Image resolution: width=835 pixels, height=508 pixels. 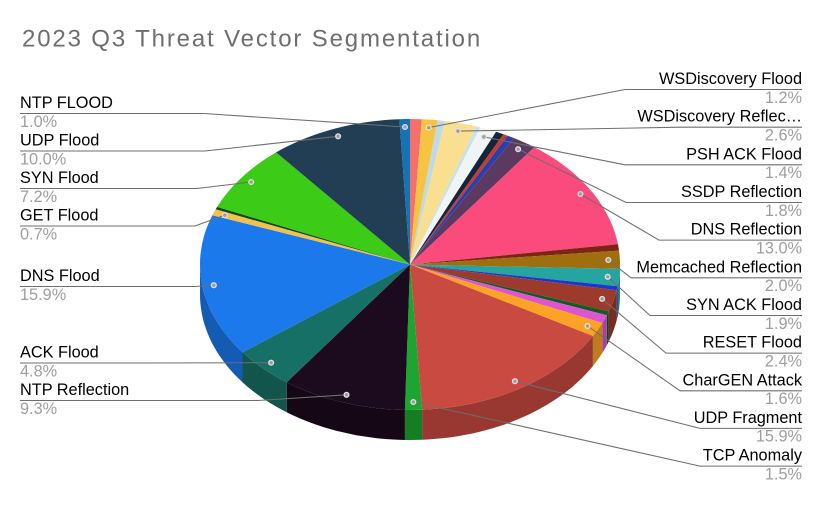 What do you see at coordinates (783, 136) in the screenshot?
I see `svg-text: 2.6%` at bounding box center [783, 136].